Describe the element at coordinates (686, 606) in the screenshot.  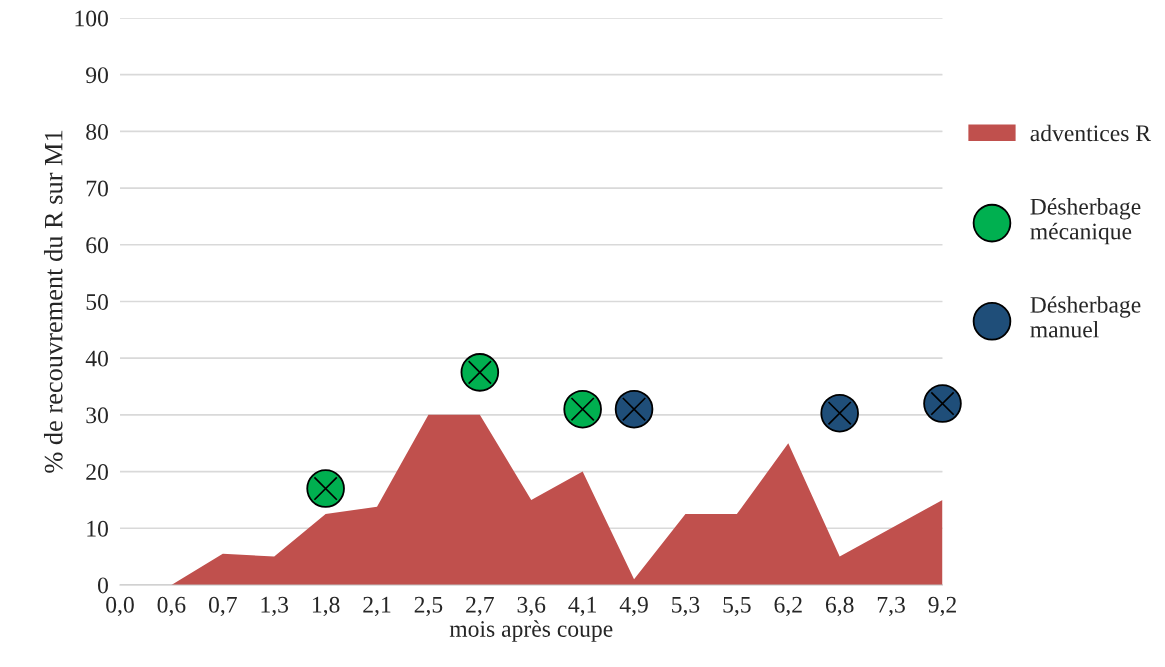
I see `x-tick-label: 5,3` at that location.